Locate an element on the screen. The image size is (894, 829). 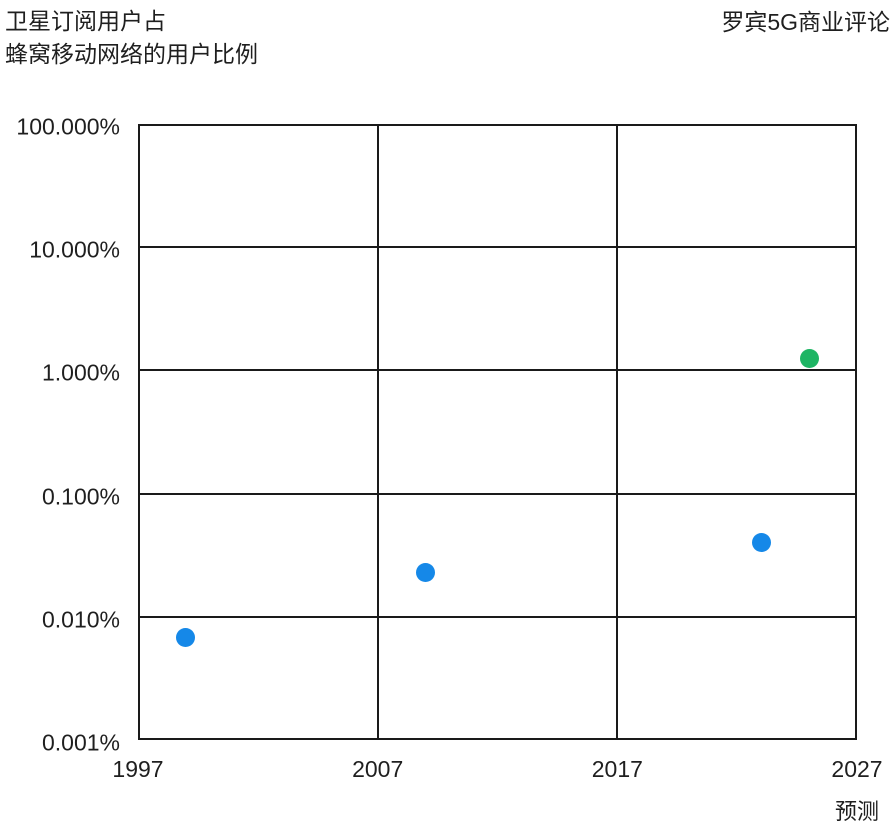
chart-title-line-1: 卫星订阅用户占 is located at coordinates (85, 21).